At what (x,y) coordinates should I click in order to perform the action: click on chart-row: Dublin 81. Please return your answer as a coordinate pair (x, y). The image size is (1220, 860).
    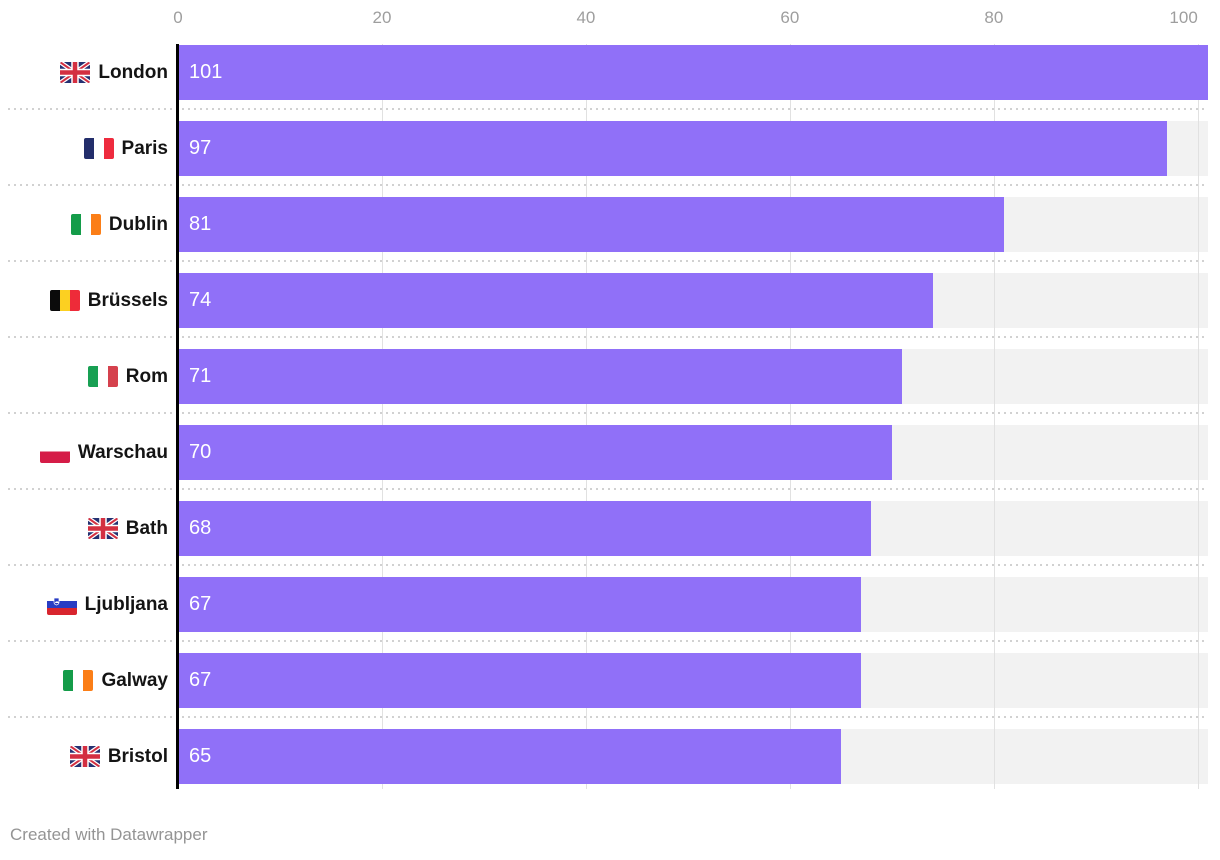
    Looking at the image, I should click on (610, 224).